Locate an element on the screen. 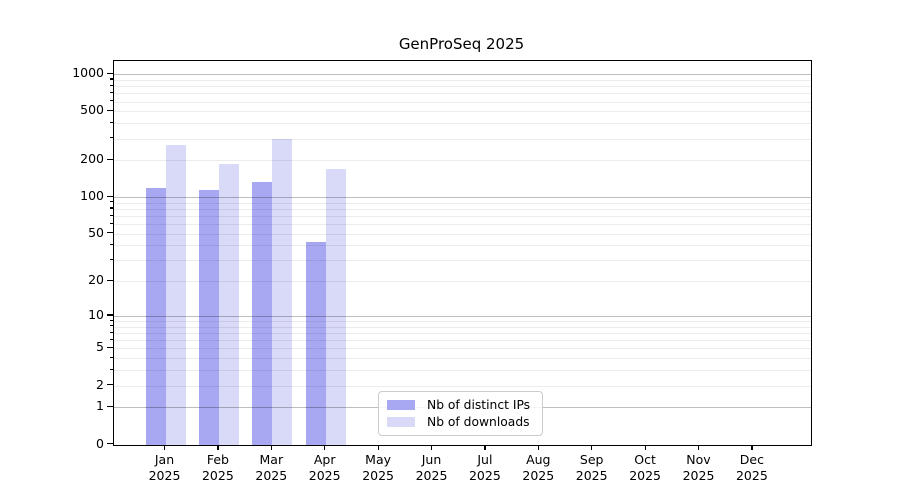 The image size is (900, 500). y-tick-label: 500 is located at coordinates (92, 110).